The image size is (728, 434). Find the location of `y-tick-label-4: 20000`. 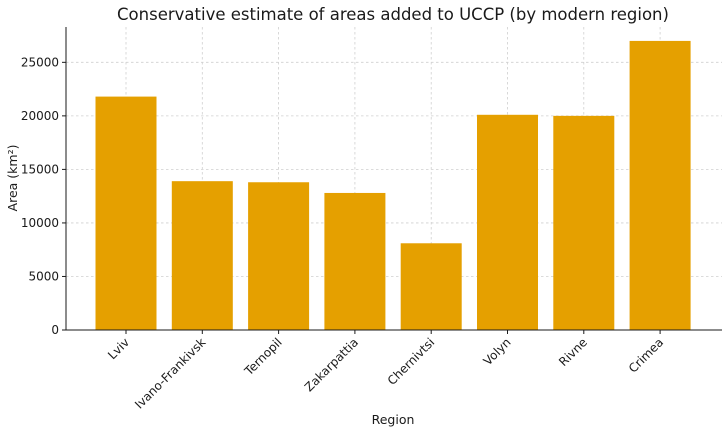

y-tick-label-4: 20000 is located at coordinates (40, 116).